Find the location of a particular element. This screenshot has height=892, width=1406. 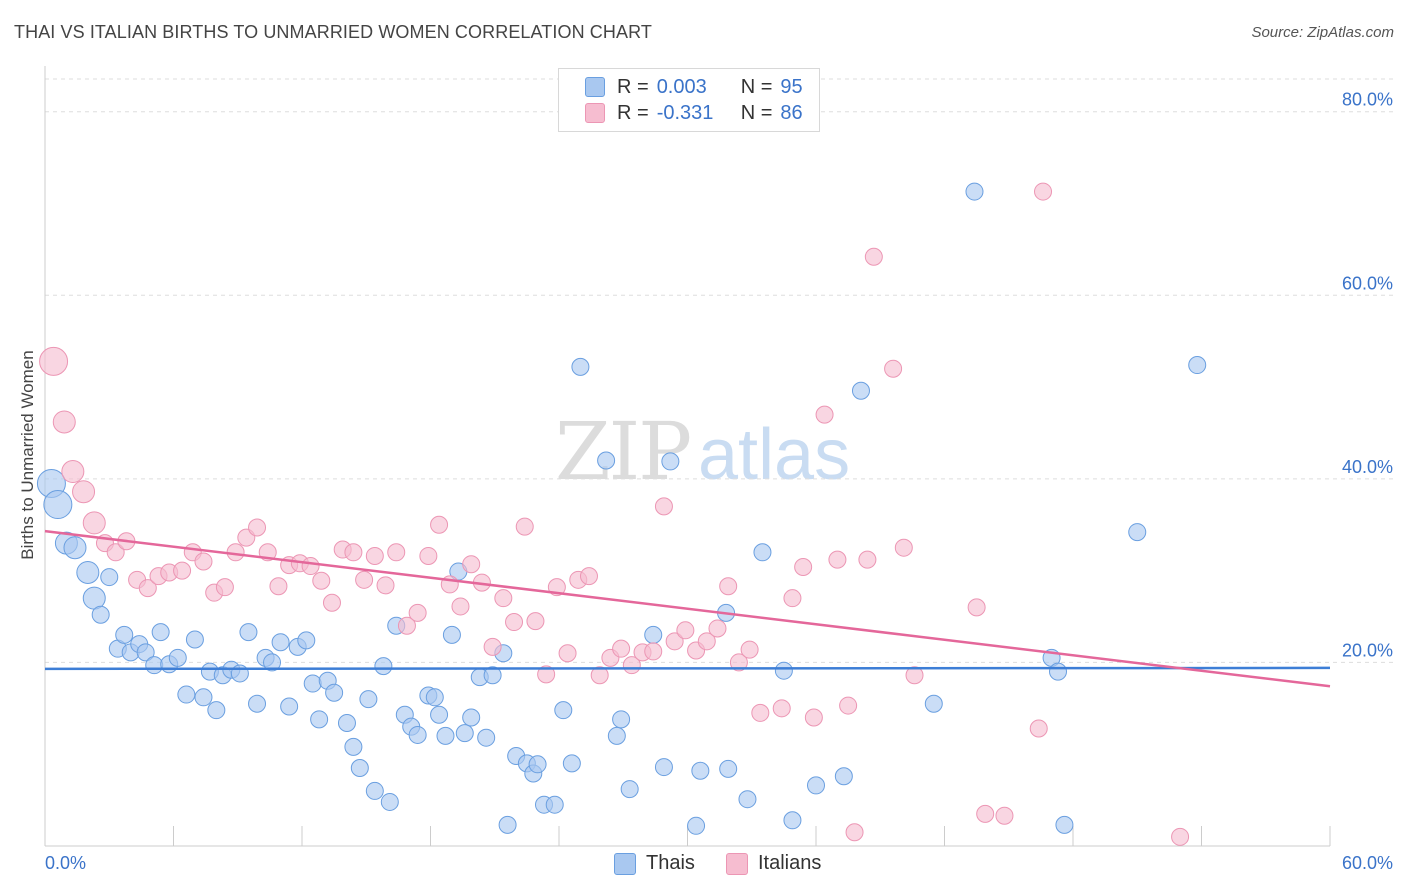

italians-legend-label: Italians is located at coordinates (790, 863).